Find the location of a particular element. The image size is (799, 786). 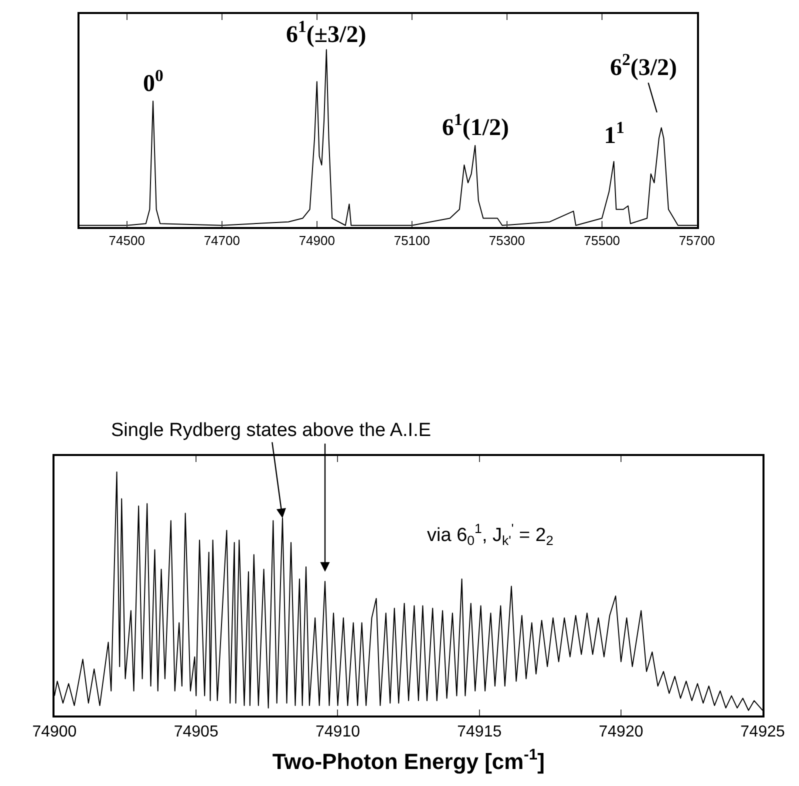

annotation: 0$^{0}$ is located at coordinates (153, 82).